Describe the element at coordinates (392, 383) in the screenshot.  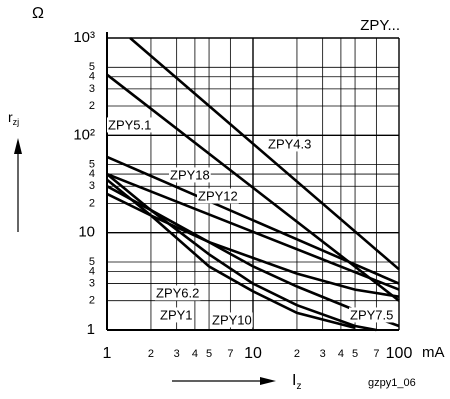
I see `figure-id: gzpy1_06` at that location.